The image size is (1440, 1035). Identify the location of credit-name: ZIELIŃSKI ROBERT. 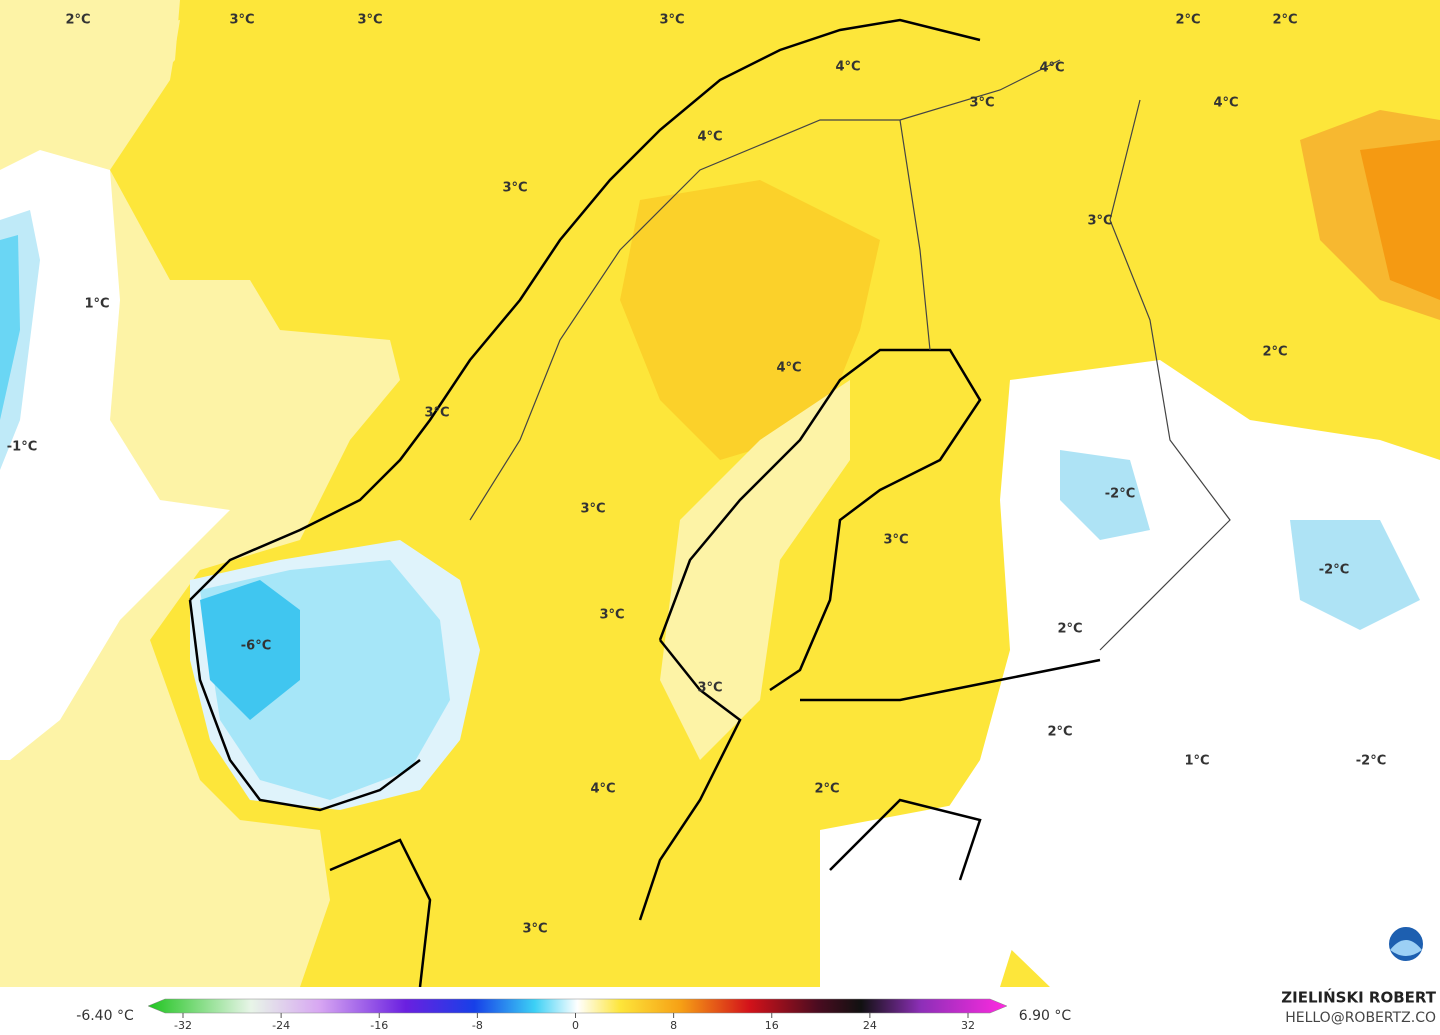
(1358, 997).